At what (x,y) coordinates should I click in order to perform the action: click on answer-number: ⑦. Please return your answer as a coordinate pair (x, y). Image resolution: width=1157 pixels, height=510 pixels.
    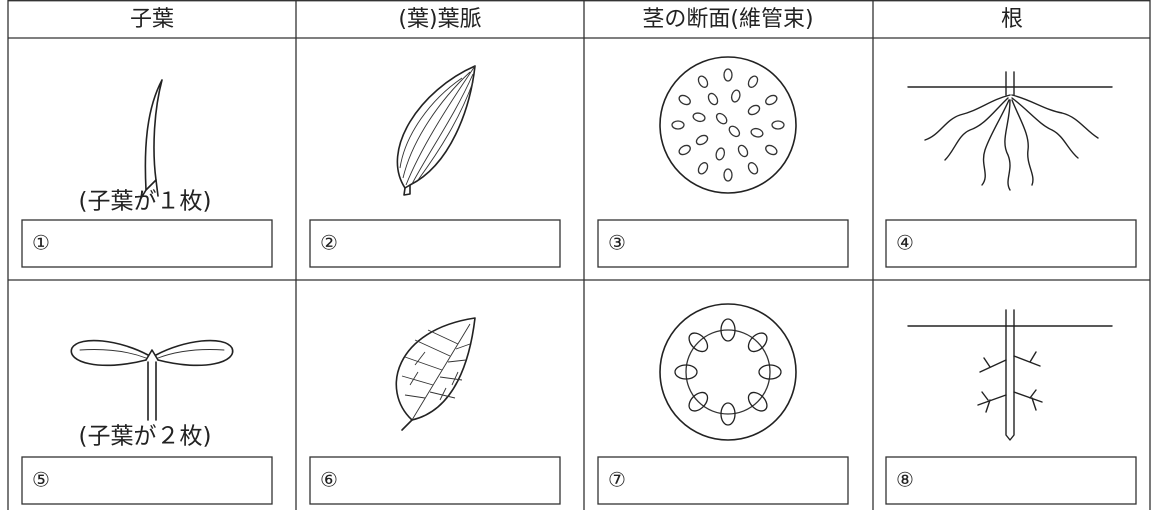
    Looking at the image, I should click on (617, 480).